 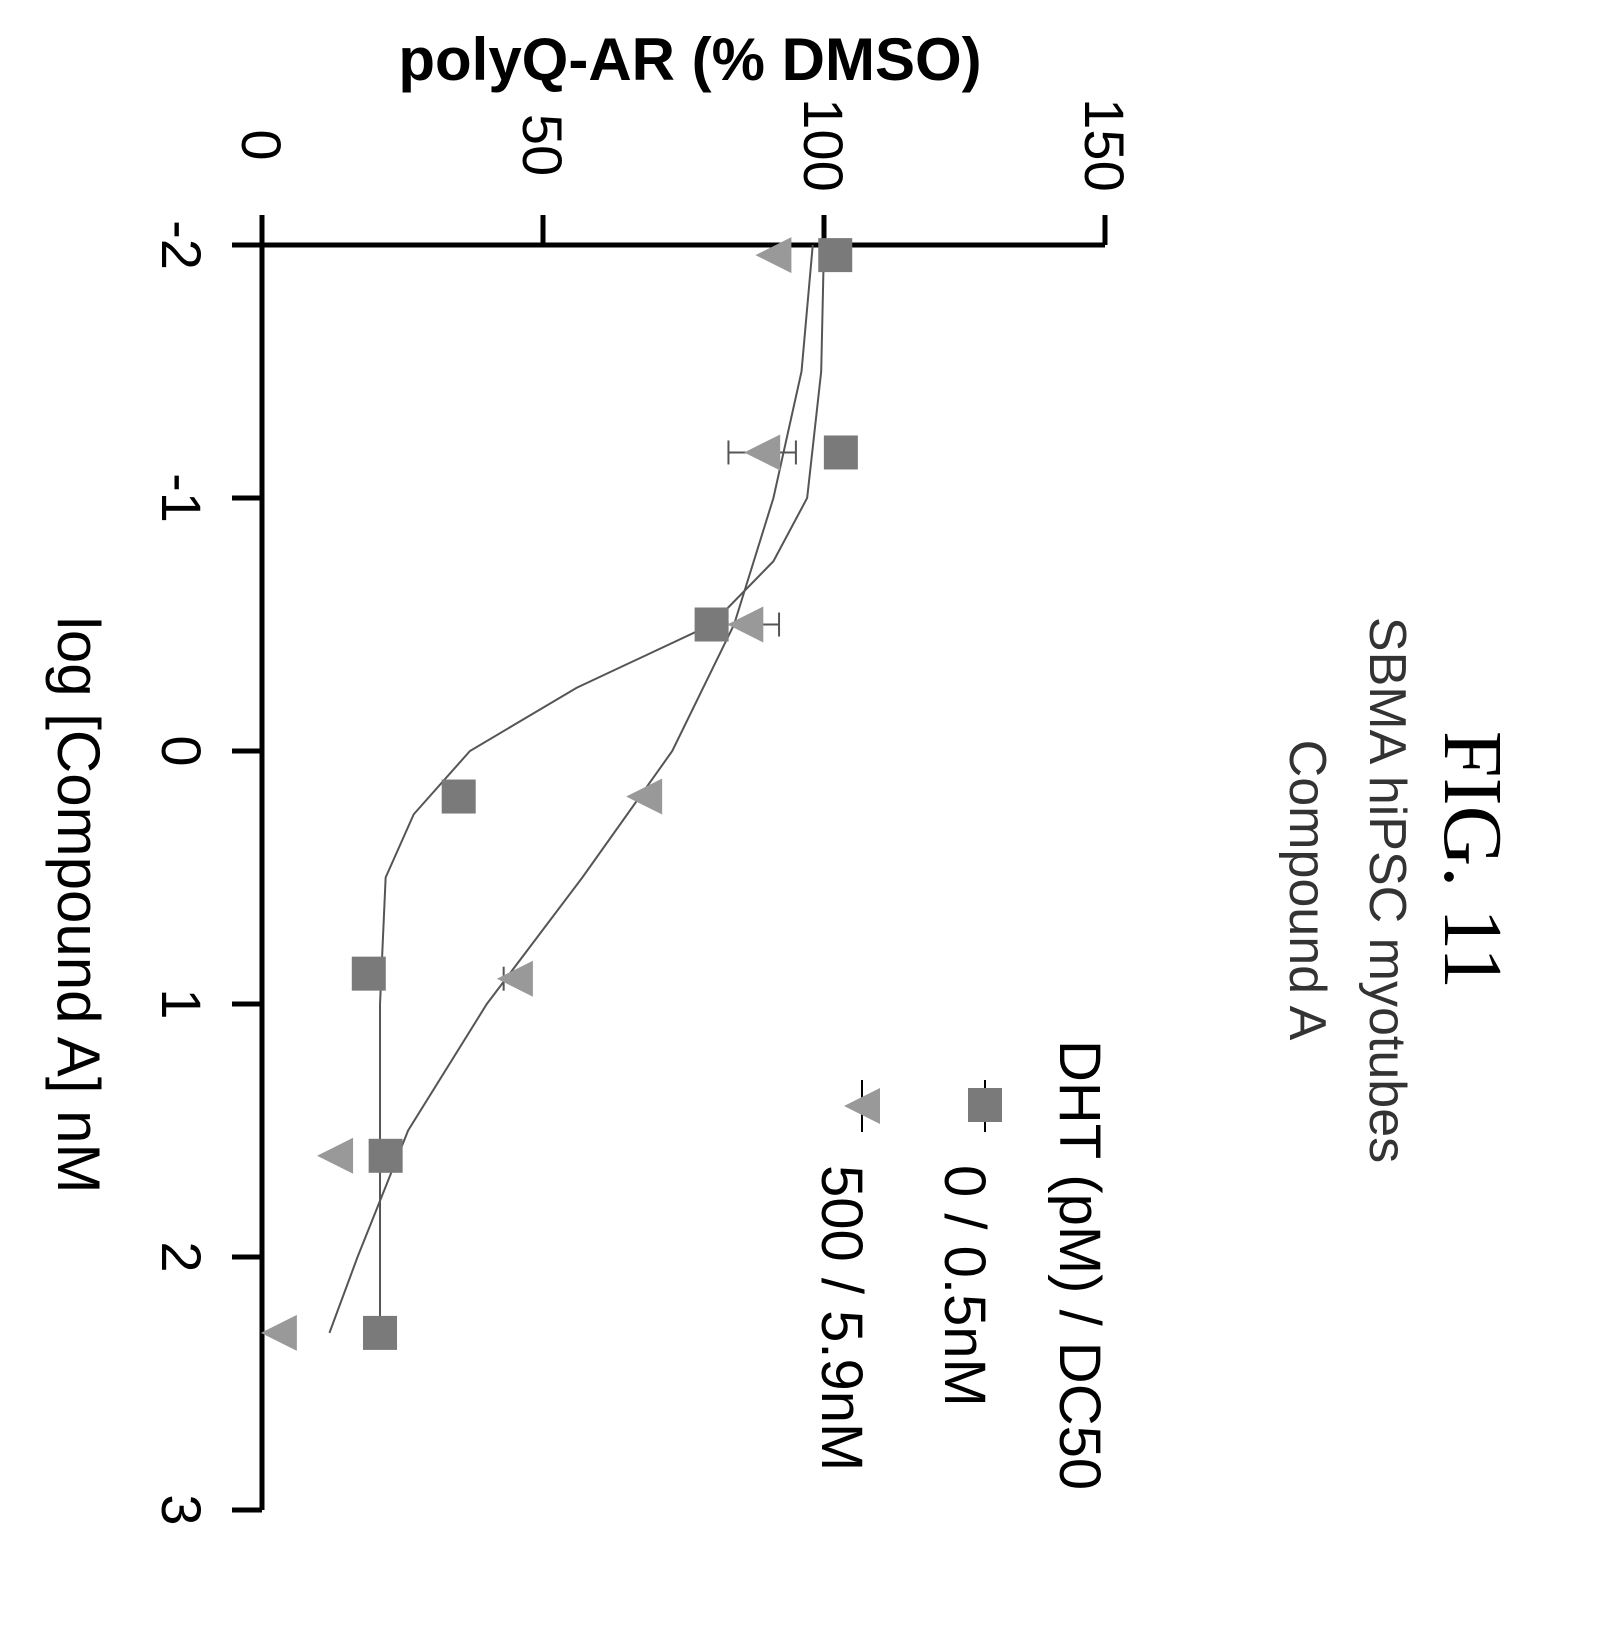 What do you see at coordinates (1307, 890) in the screenshot?
I see `subtitle-line-2: Compound A` at bounding box center [1307, 890].